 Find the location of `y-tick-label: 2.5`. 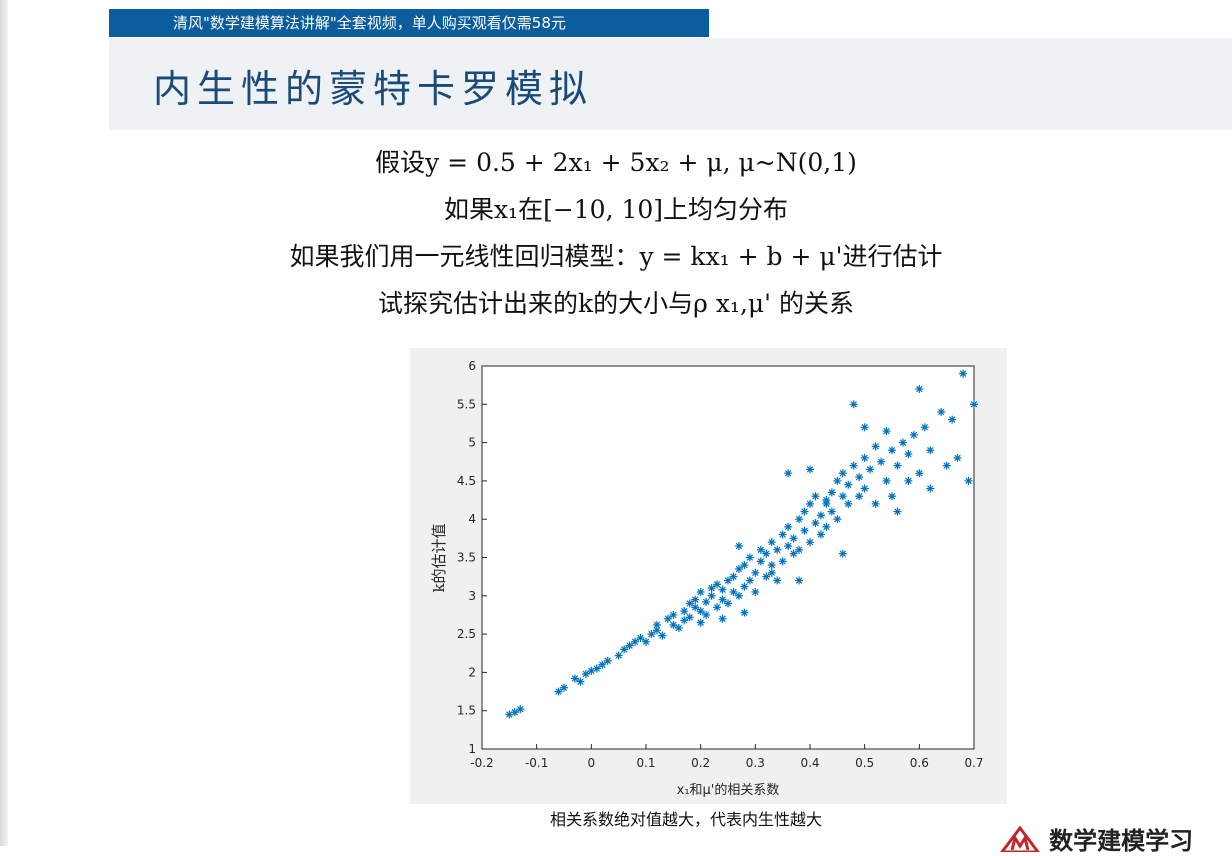

y-tick-label: 2.5 is located at coordinates (466, 634).